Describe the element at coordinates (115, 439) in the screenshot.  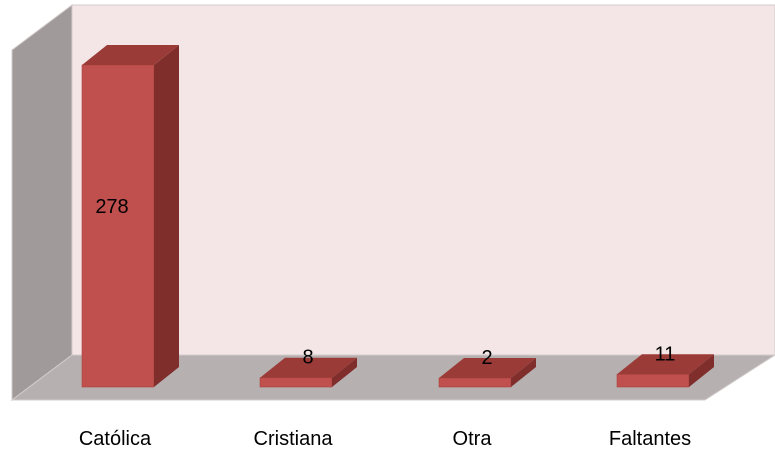
I see `tick-label: Católica` at that location.